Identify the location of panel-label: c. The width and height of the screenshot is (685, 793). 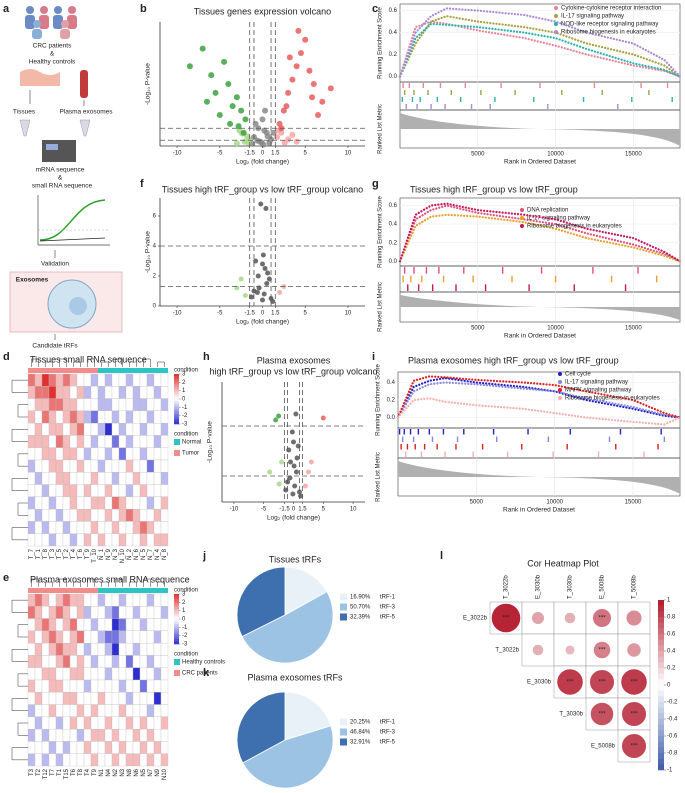
(375, 9).